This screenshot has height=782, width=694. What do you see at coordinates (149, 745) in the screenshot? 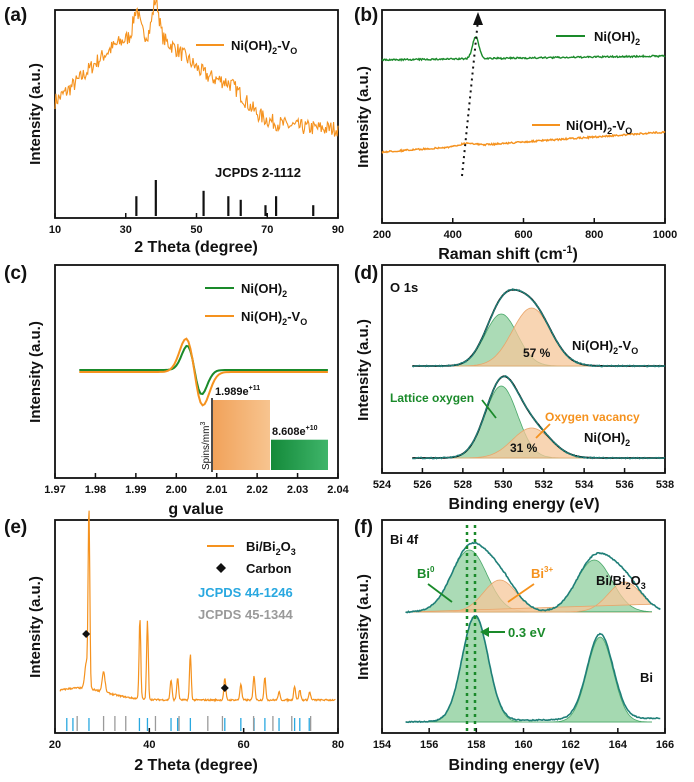
I see `panel-e-tick-label: 40` at bounding box center [149, 745].